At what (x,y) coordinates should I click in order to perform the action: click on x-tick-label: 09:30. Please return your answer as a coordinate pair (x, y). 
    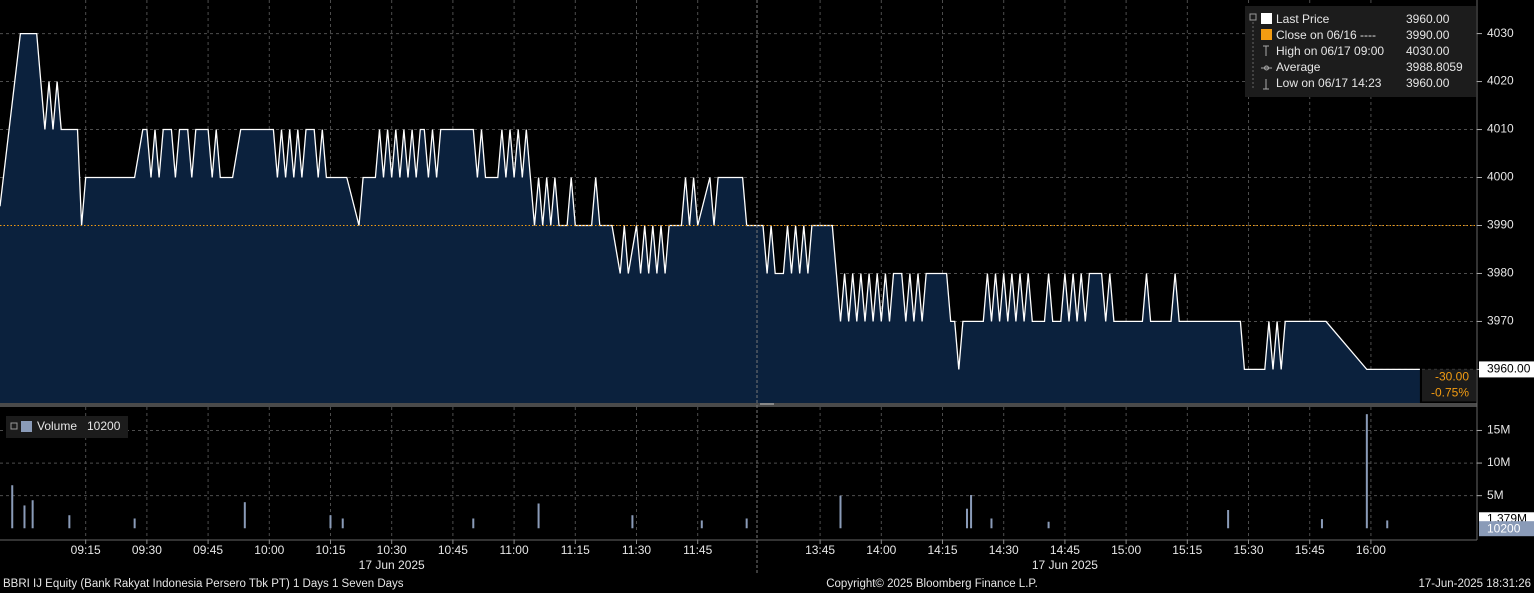
    Looking at the image, I should click on (147, 550).